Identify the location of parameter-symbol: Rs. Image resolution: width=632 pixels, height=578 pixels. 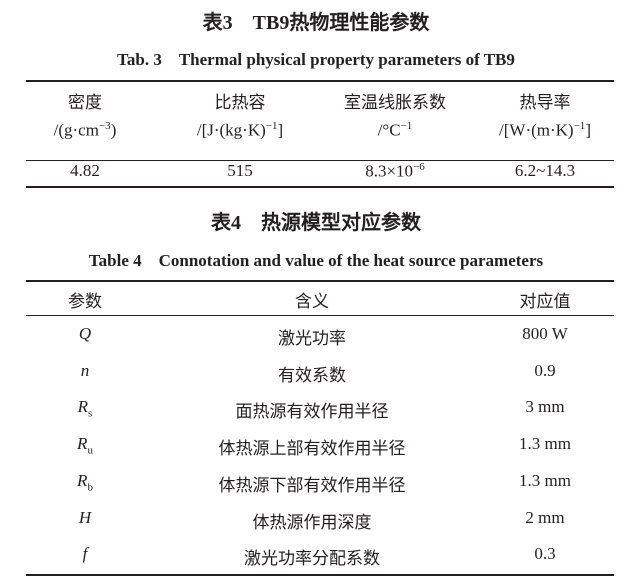
(85, 408).